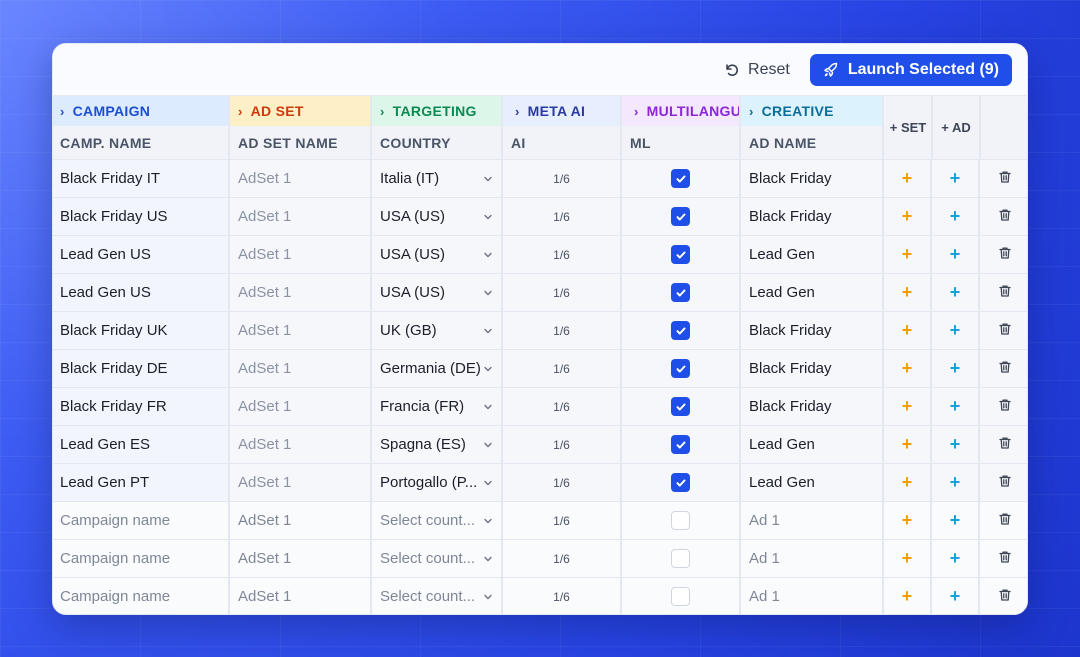 This screenshot has width=1080, height=657. Describe the element at coordinates (437, 445) in the screenshot. I see `country-select: Spagna (ES)` at that location.